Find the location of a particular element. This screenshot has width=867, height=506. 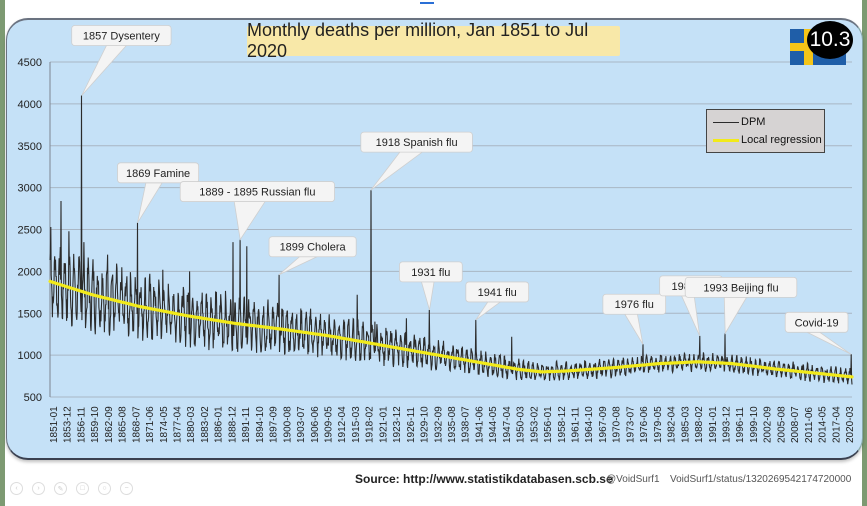

x-tick-label: 1929-10 is located at coordinates (425, 424).